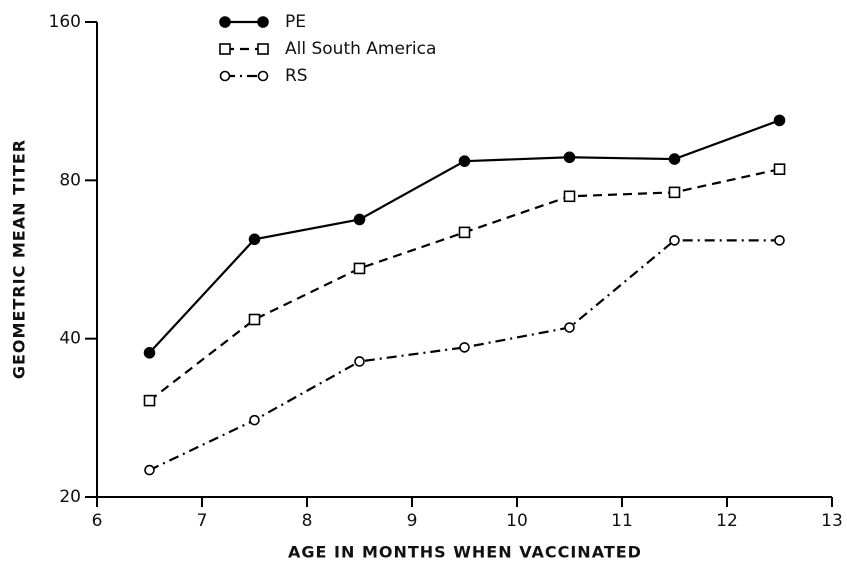 The image size is (847, 570). Describe the element at coordinates (97, 521) in the screenshot. I see `x-tick-label: 6` at that location.